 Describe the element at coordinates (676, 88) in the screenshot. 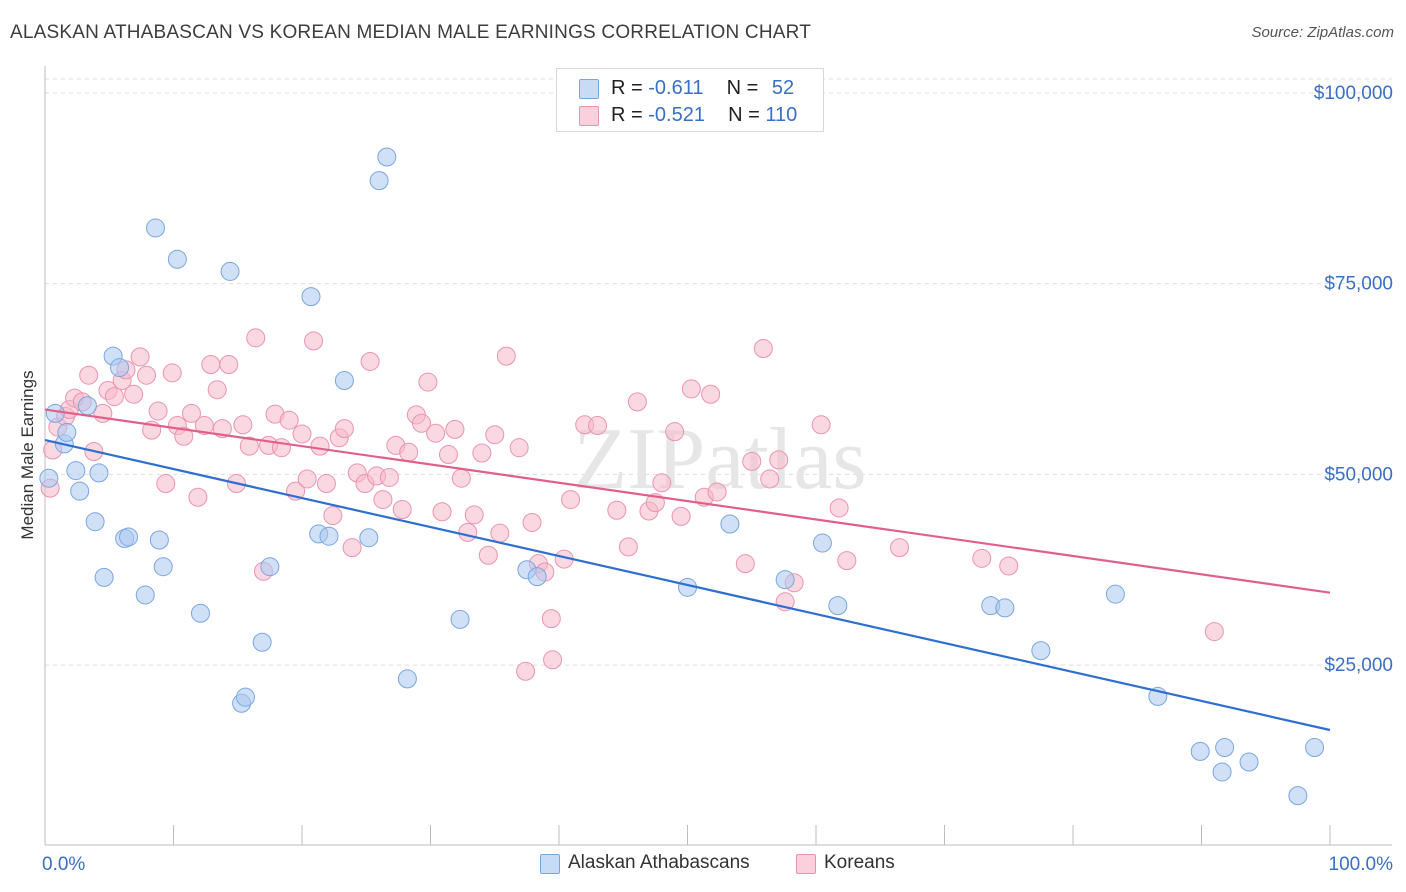

I see `legend-r-value: -0.611` at that location.